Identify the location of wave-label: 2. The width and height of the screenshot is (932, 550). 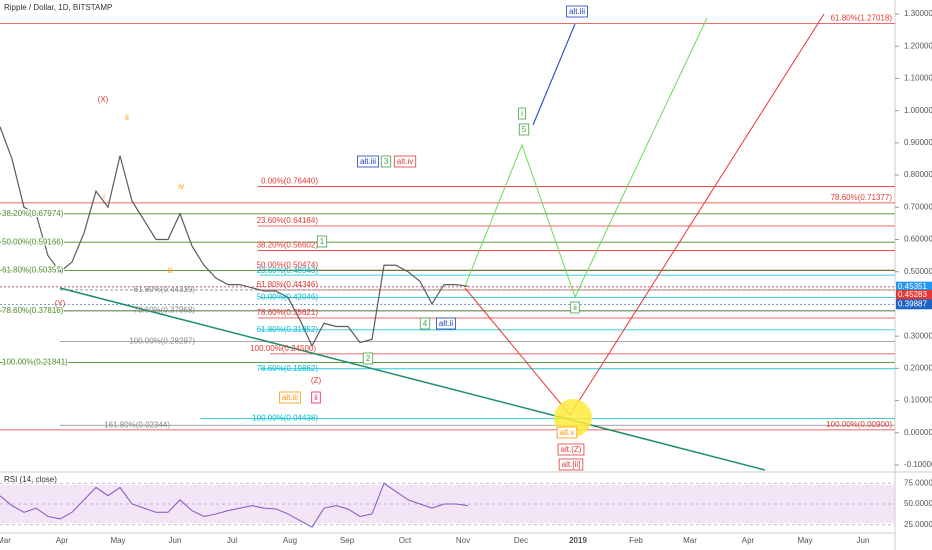
(368, 358).